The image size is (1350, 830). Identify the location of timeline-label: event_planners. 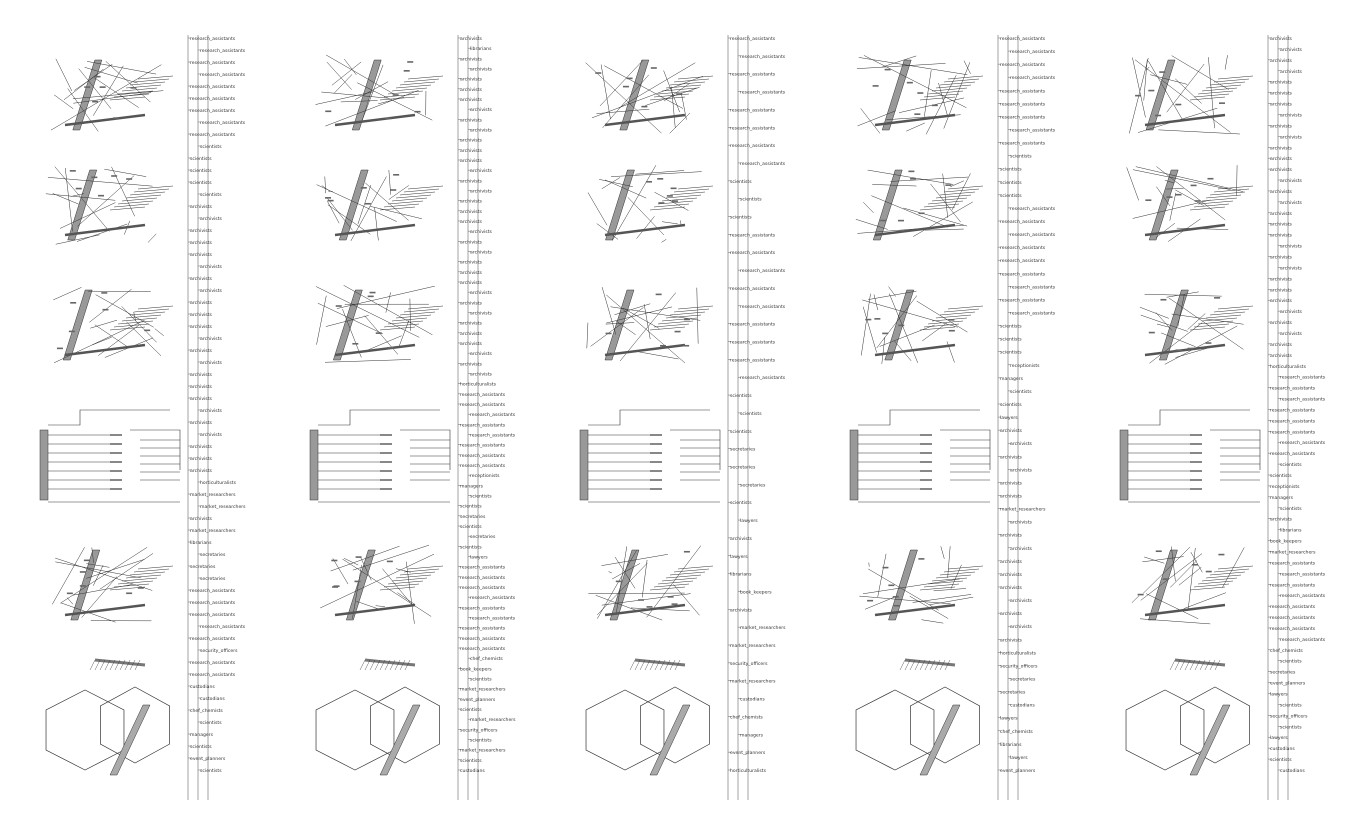
(748, 753).